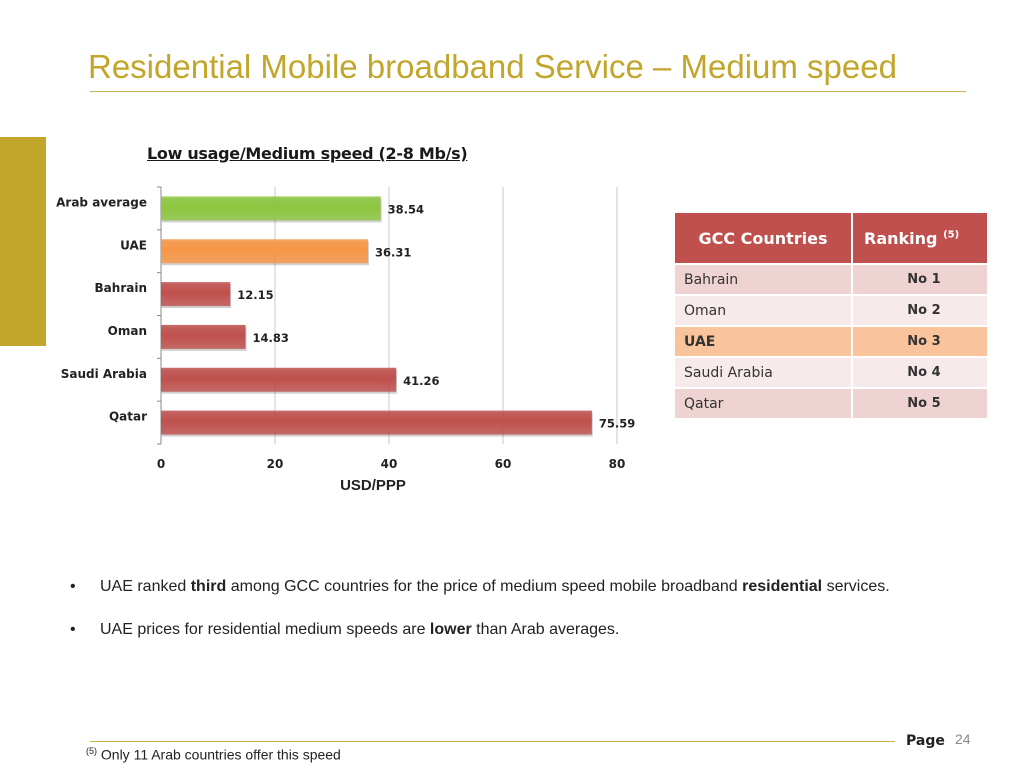 Image resolution: width=1024 pixels, height=768 pixels. What do you see at coordinates (450, 629) in the screenshot?
I see `bullet-emphasis: lower` at bounding box center [450, 629].